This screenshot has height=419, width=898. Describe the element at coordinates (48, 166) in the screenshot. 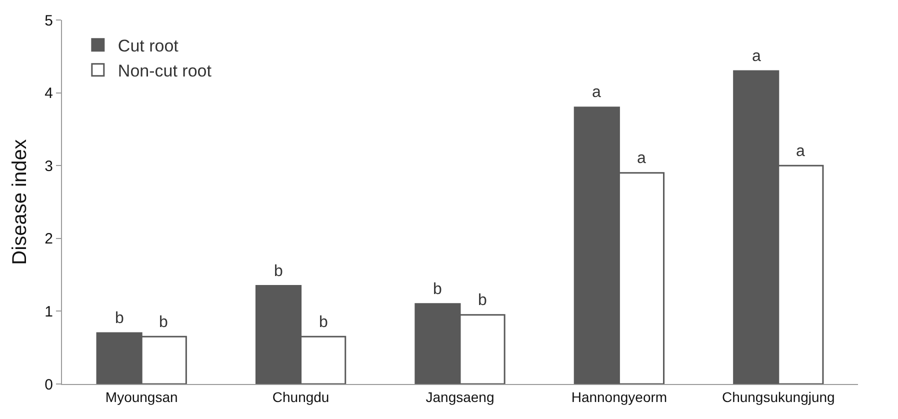

I see `y-tick-label: 3` at that location.